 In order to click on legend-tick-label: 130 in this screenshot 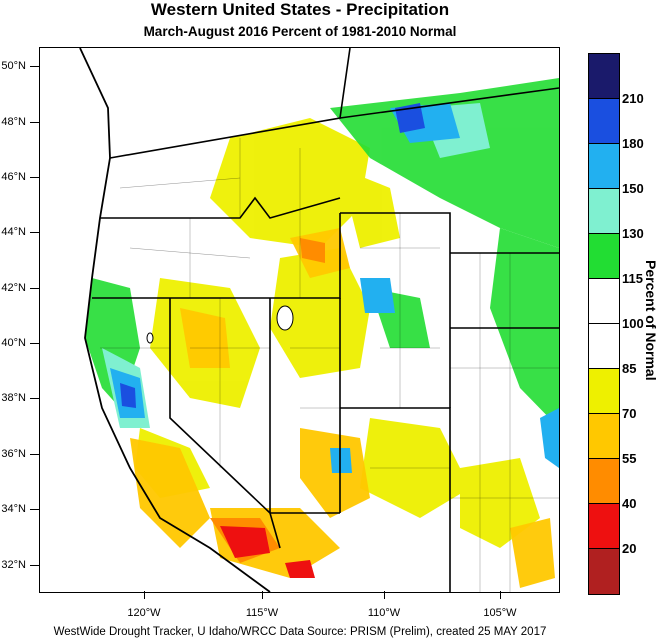, I will do `click(633, 233)`.